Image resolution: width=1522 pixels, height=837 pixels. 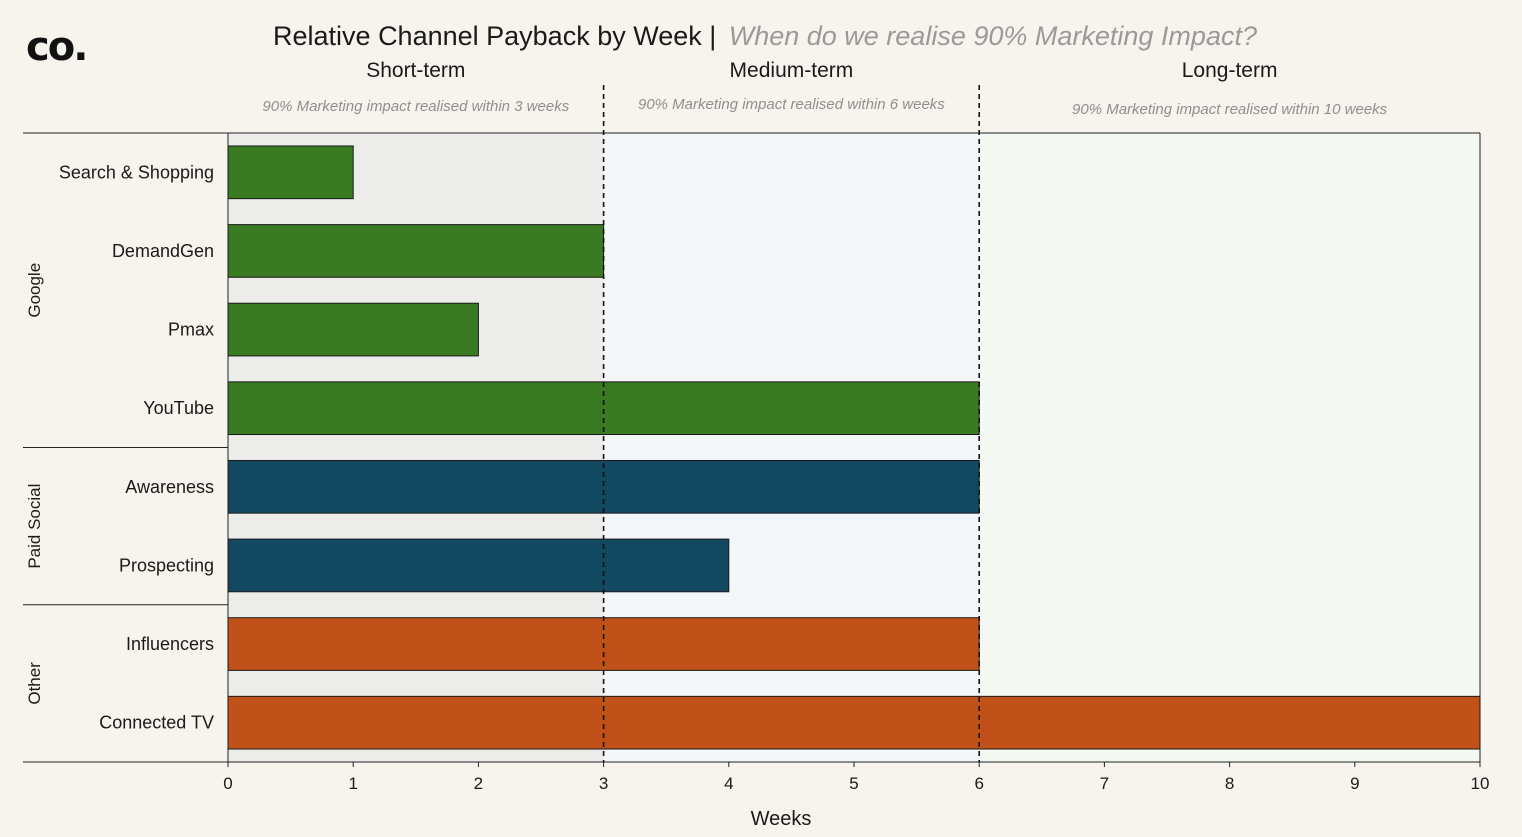 I want to click on group-labels: Google Paid Social Other, so click(x=125, y=447).